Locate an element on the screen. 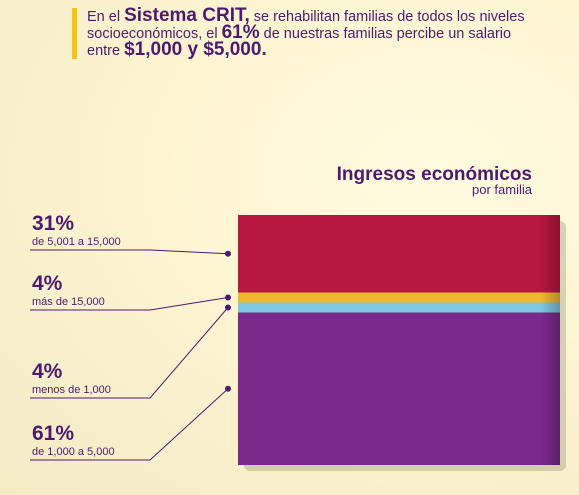  header-strong: 61% is located at coordinates (240, 32).